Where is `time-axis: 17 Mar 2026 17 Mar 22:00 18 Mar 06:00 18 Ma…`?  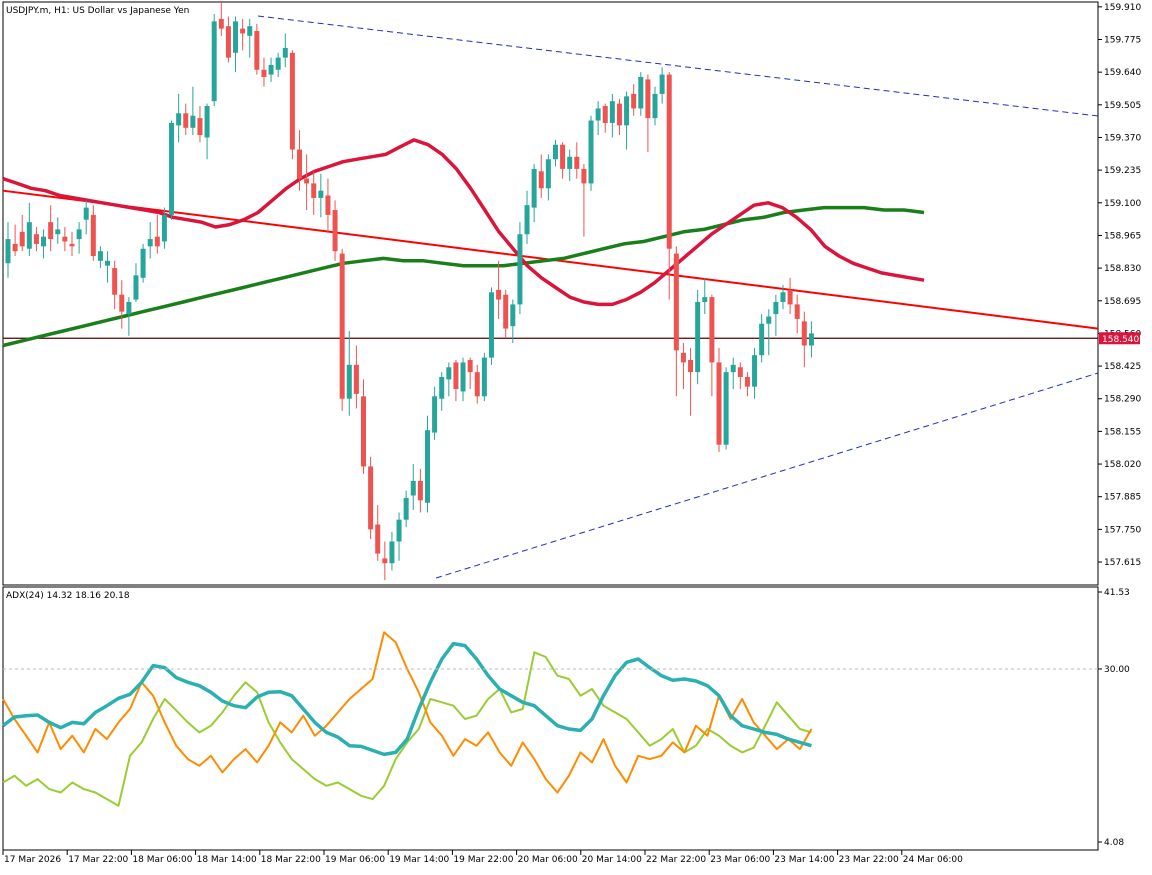 time-axis: 17 Mar 2026 17 Mar 22:00 18 Mar 06:00 18 Ma… is located at coordinates (482, 857).